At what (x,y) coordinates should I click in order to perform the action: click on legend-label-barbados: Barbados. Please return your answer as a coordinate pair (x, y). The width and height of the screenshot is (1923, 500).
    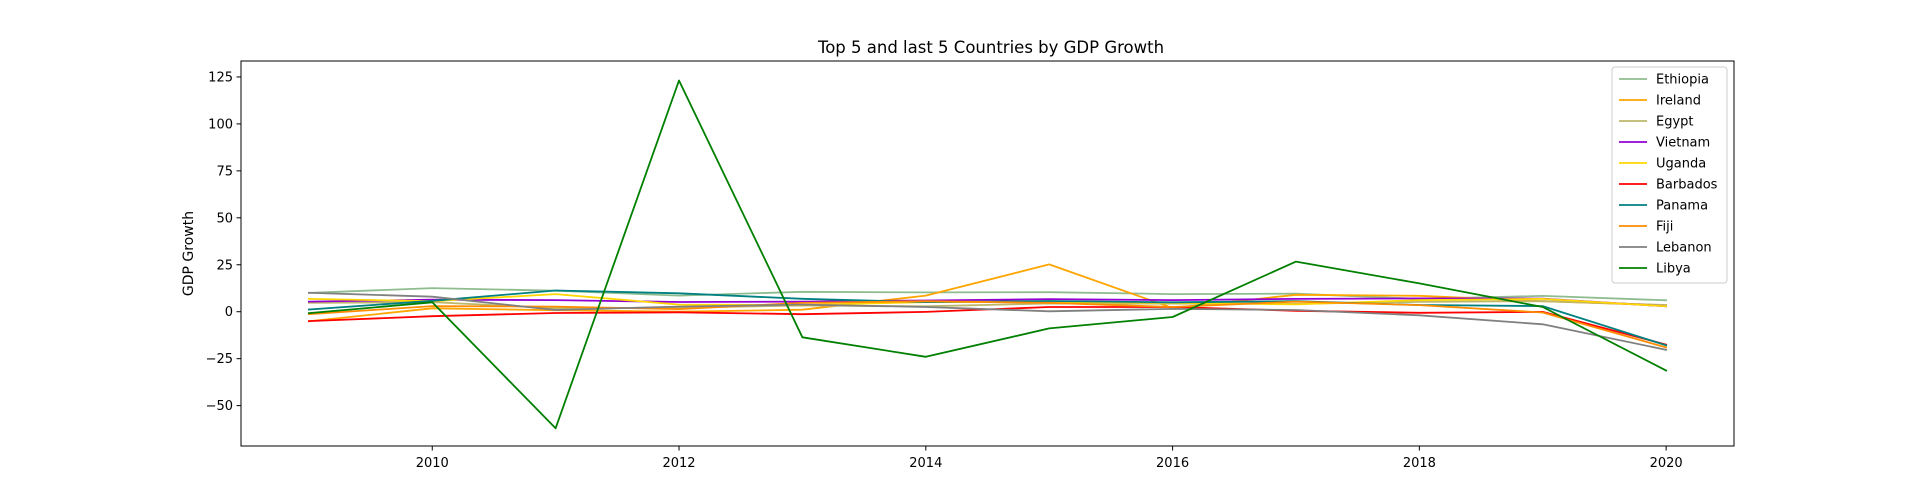
    Looking at the image, I should click on (1687, 185).